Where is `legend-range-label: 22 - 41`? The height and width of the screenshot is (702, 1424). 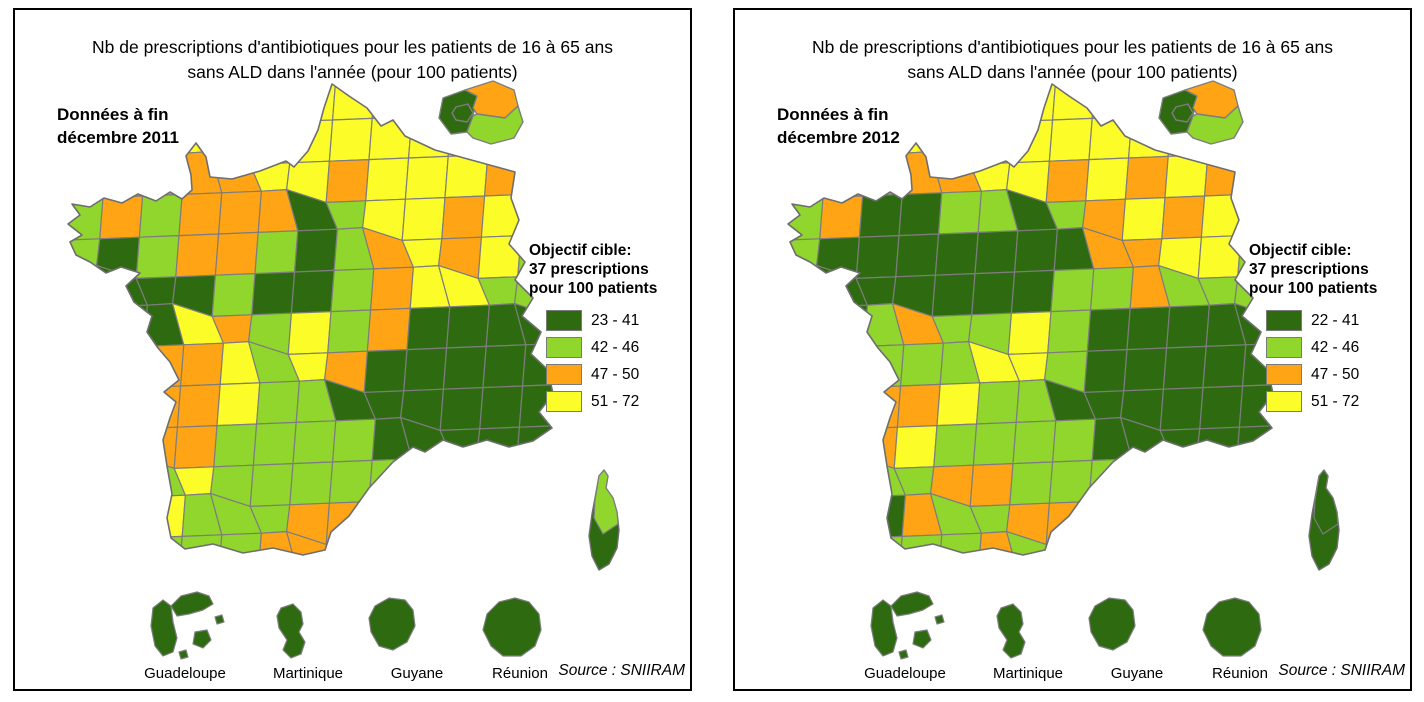 legend-range-label: 22 - 41 is located at coordinates (1335, 320).